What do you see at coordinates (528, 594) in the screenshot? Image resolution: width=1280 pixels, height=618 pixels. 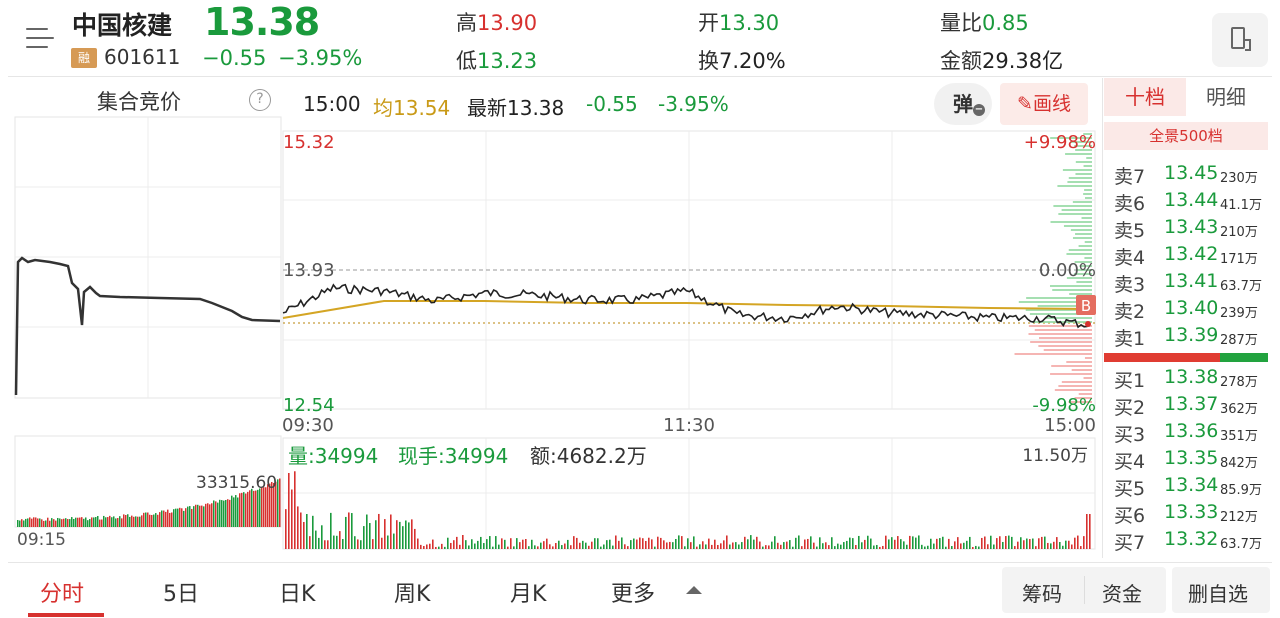 I see `tab-month-k: 月K` at bounding box center [528, 594].